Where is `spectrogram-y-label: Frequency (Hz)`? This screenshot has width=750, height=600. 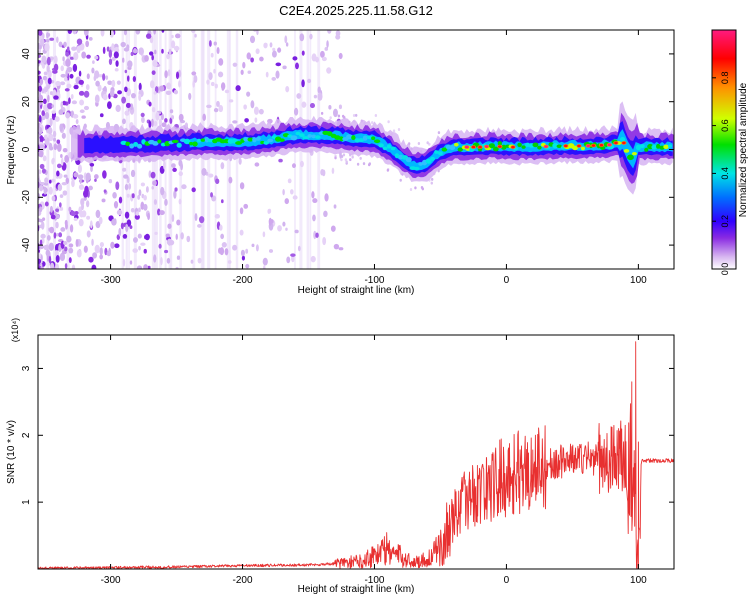 spectrogram-y-label: Frequency (Hz) is located at coordinates (11, 150).